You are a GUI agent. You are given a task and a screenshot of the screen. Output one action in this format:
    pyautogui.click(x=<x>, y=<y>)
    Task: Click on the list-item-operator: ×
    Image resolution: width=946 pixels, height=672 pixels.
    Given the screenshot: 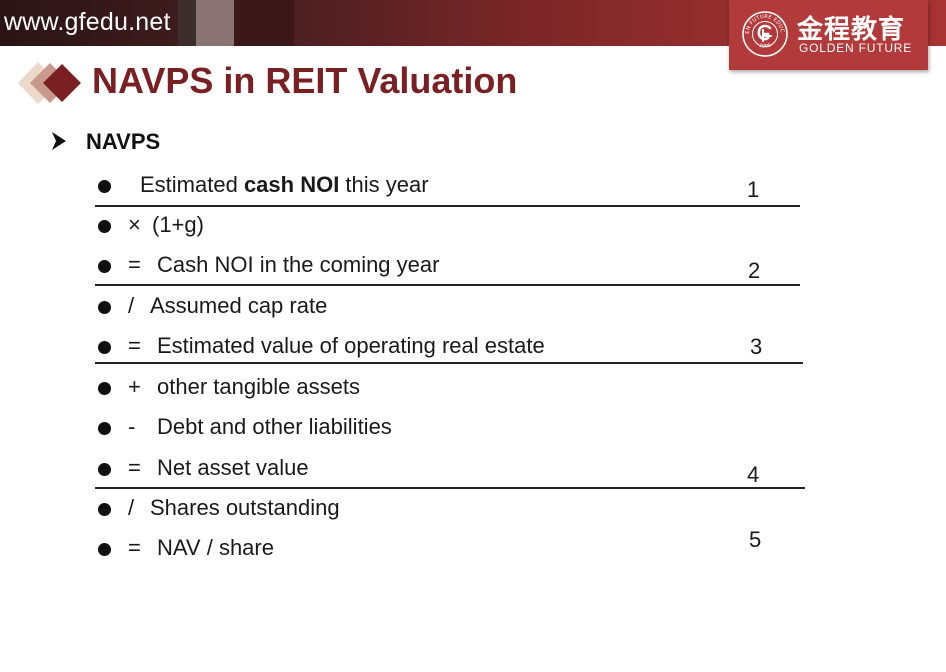 What is the action you would take?
    pyautogui.click(x=134, y=224)
    